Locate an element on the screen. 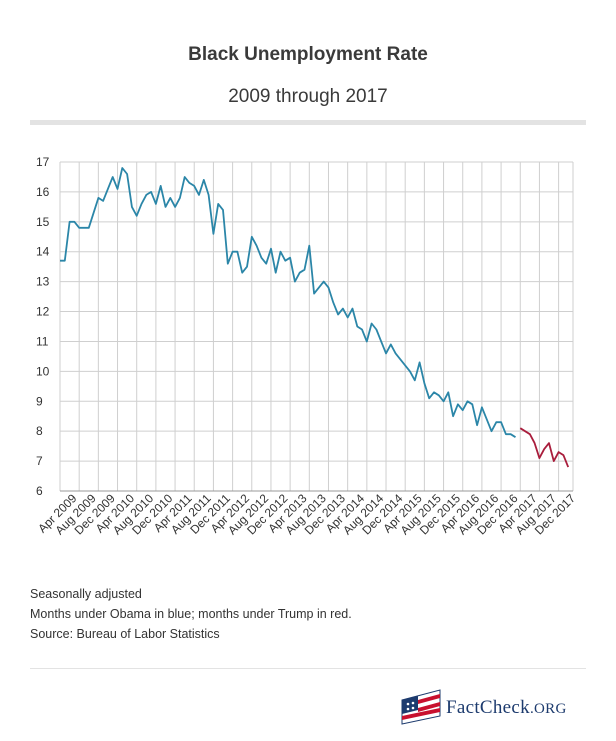  y-tick-label: 14 is located at coordinates (43, 252).